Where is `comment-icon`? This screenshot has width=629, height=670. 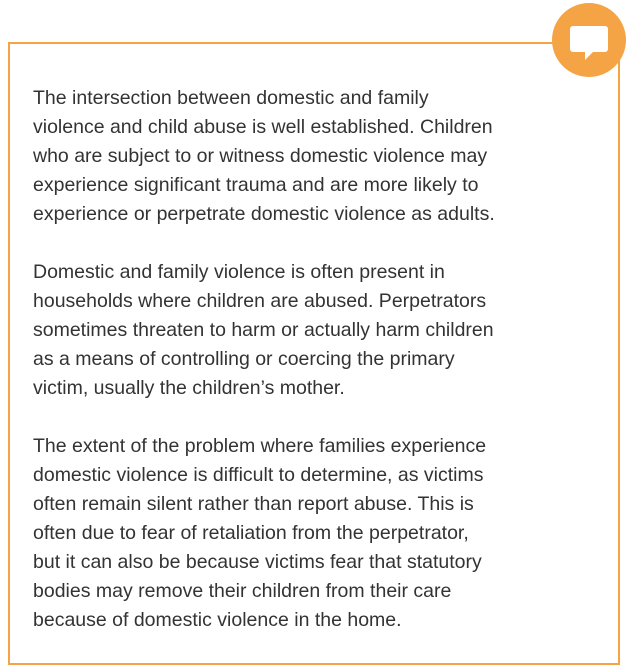
comment-icon is located at coordinates (589, 40).